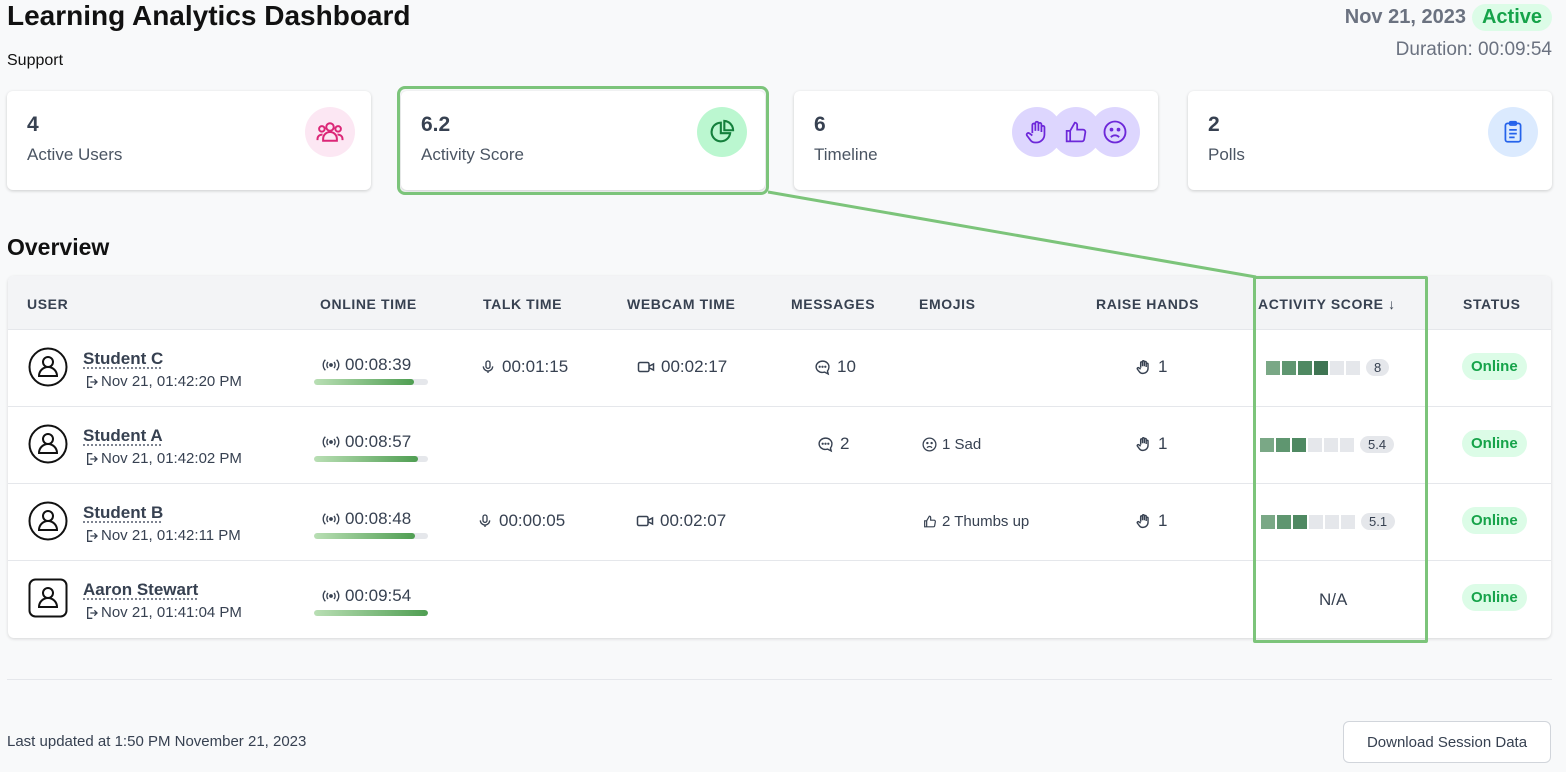 Image resolution: width=1566 pixels, height=772 pixels. What do you see at coordinates (583, 140) in the screenshot?
I see `card-activity-score: 6.2 Activity Score` at bounding box center [583, 140].